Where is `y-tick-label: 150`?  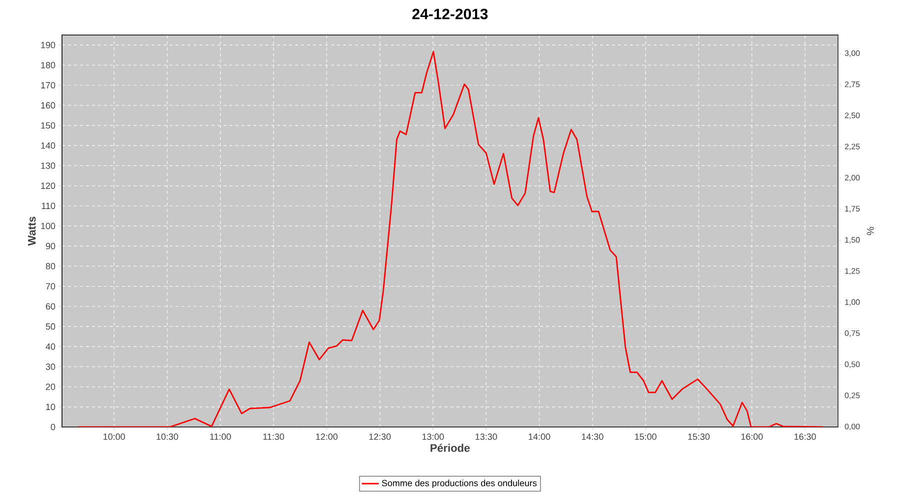
y-tick-label: 150 is located at coordinates (48, 125).